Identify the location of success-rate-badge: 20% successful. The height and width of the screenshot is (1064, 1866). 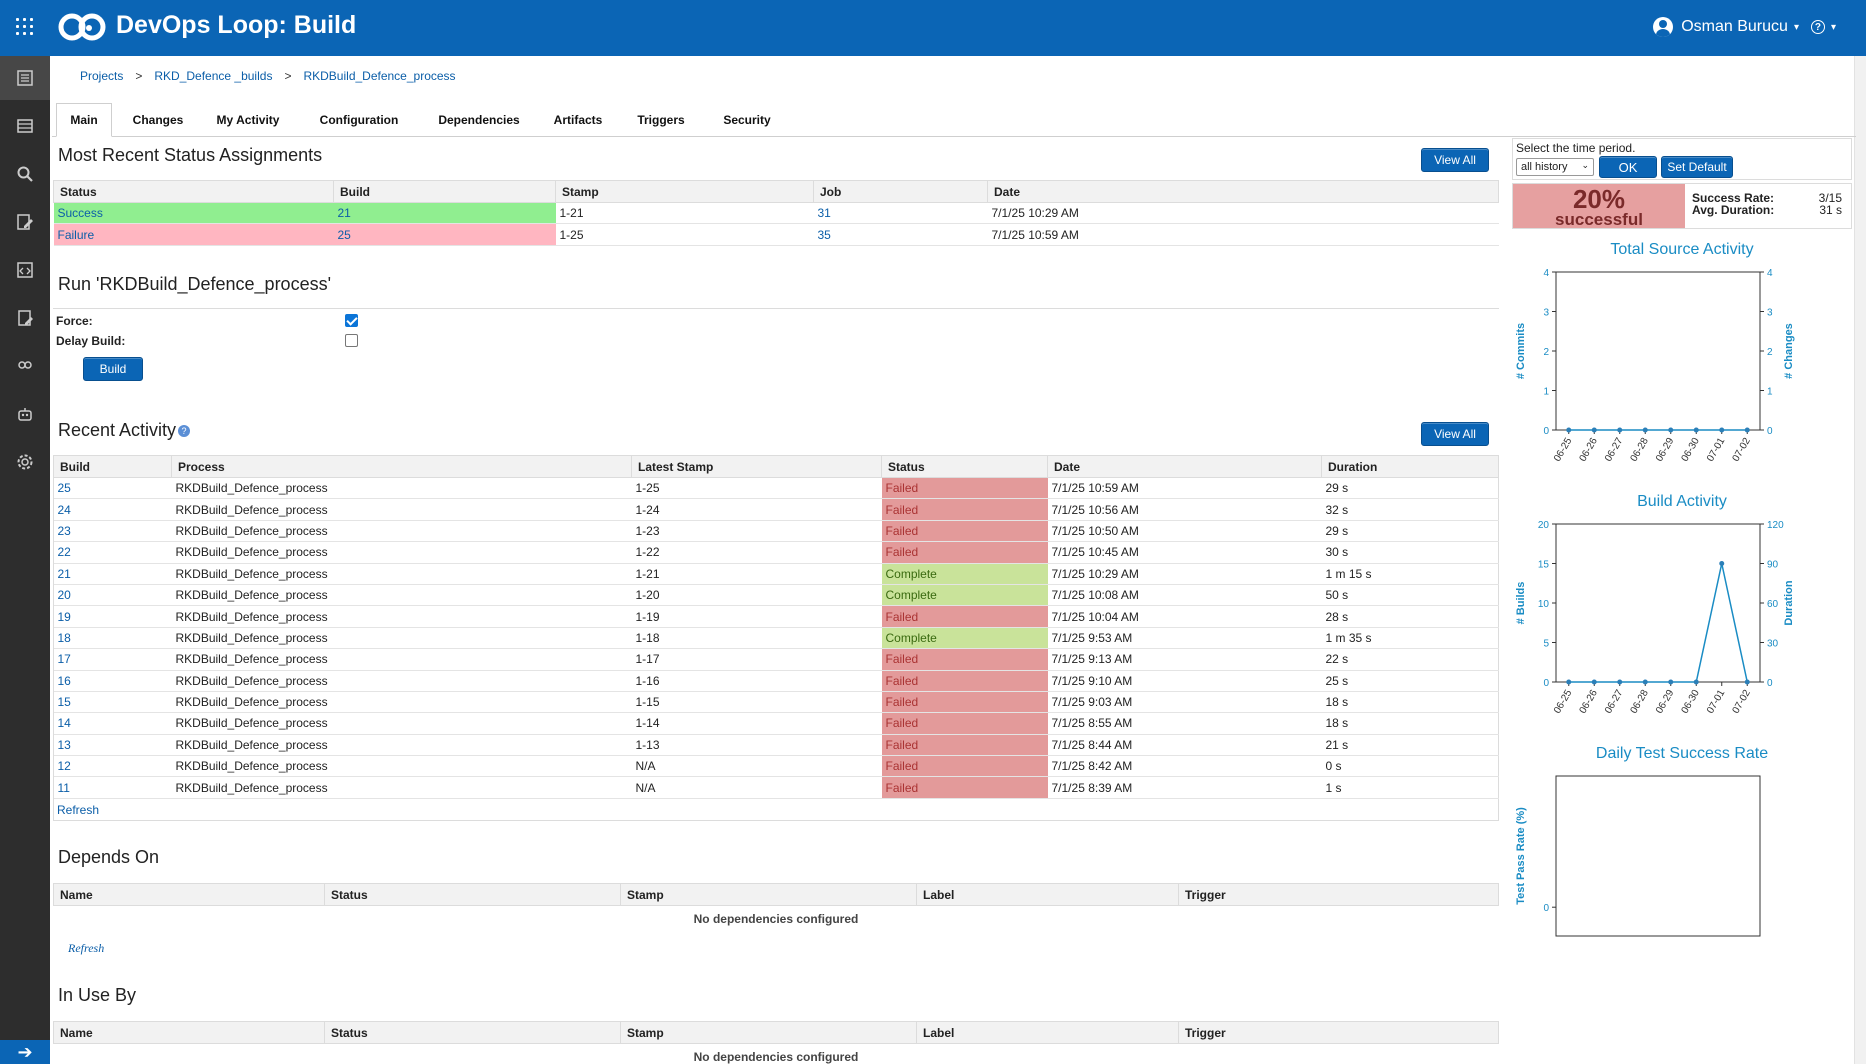
(1599, 206).